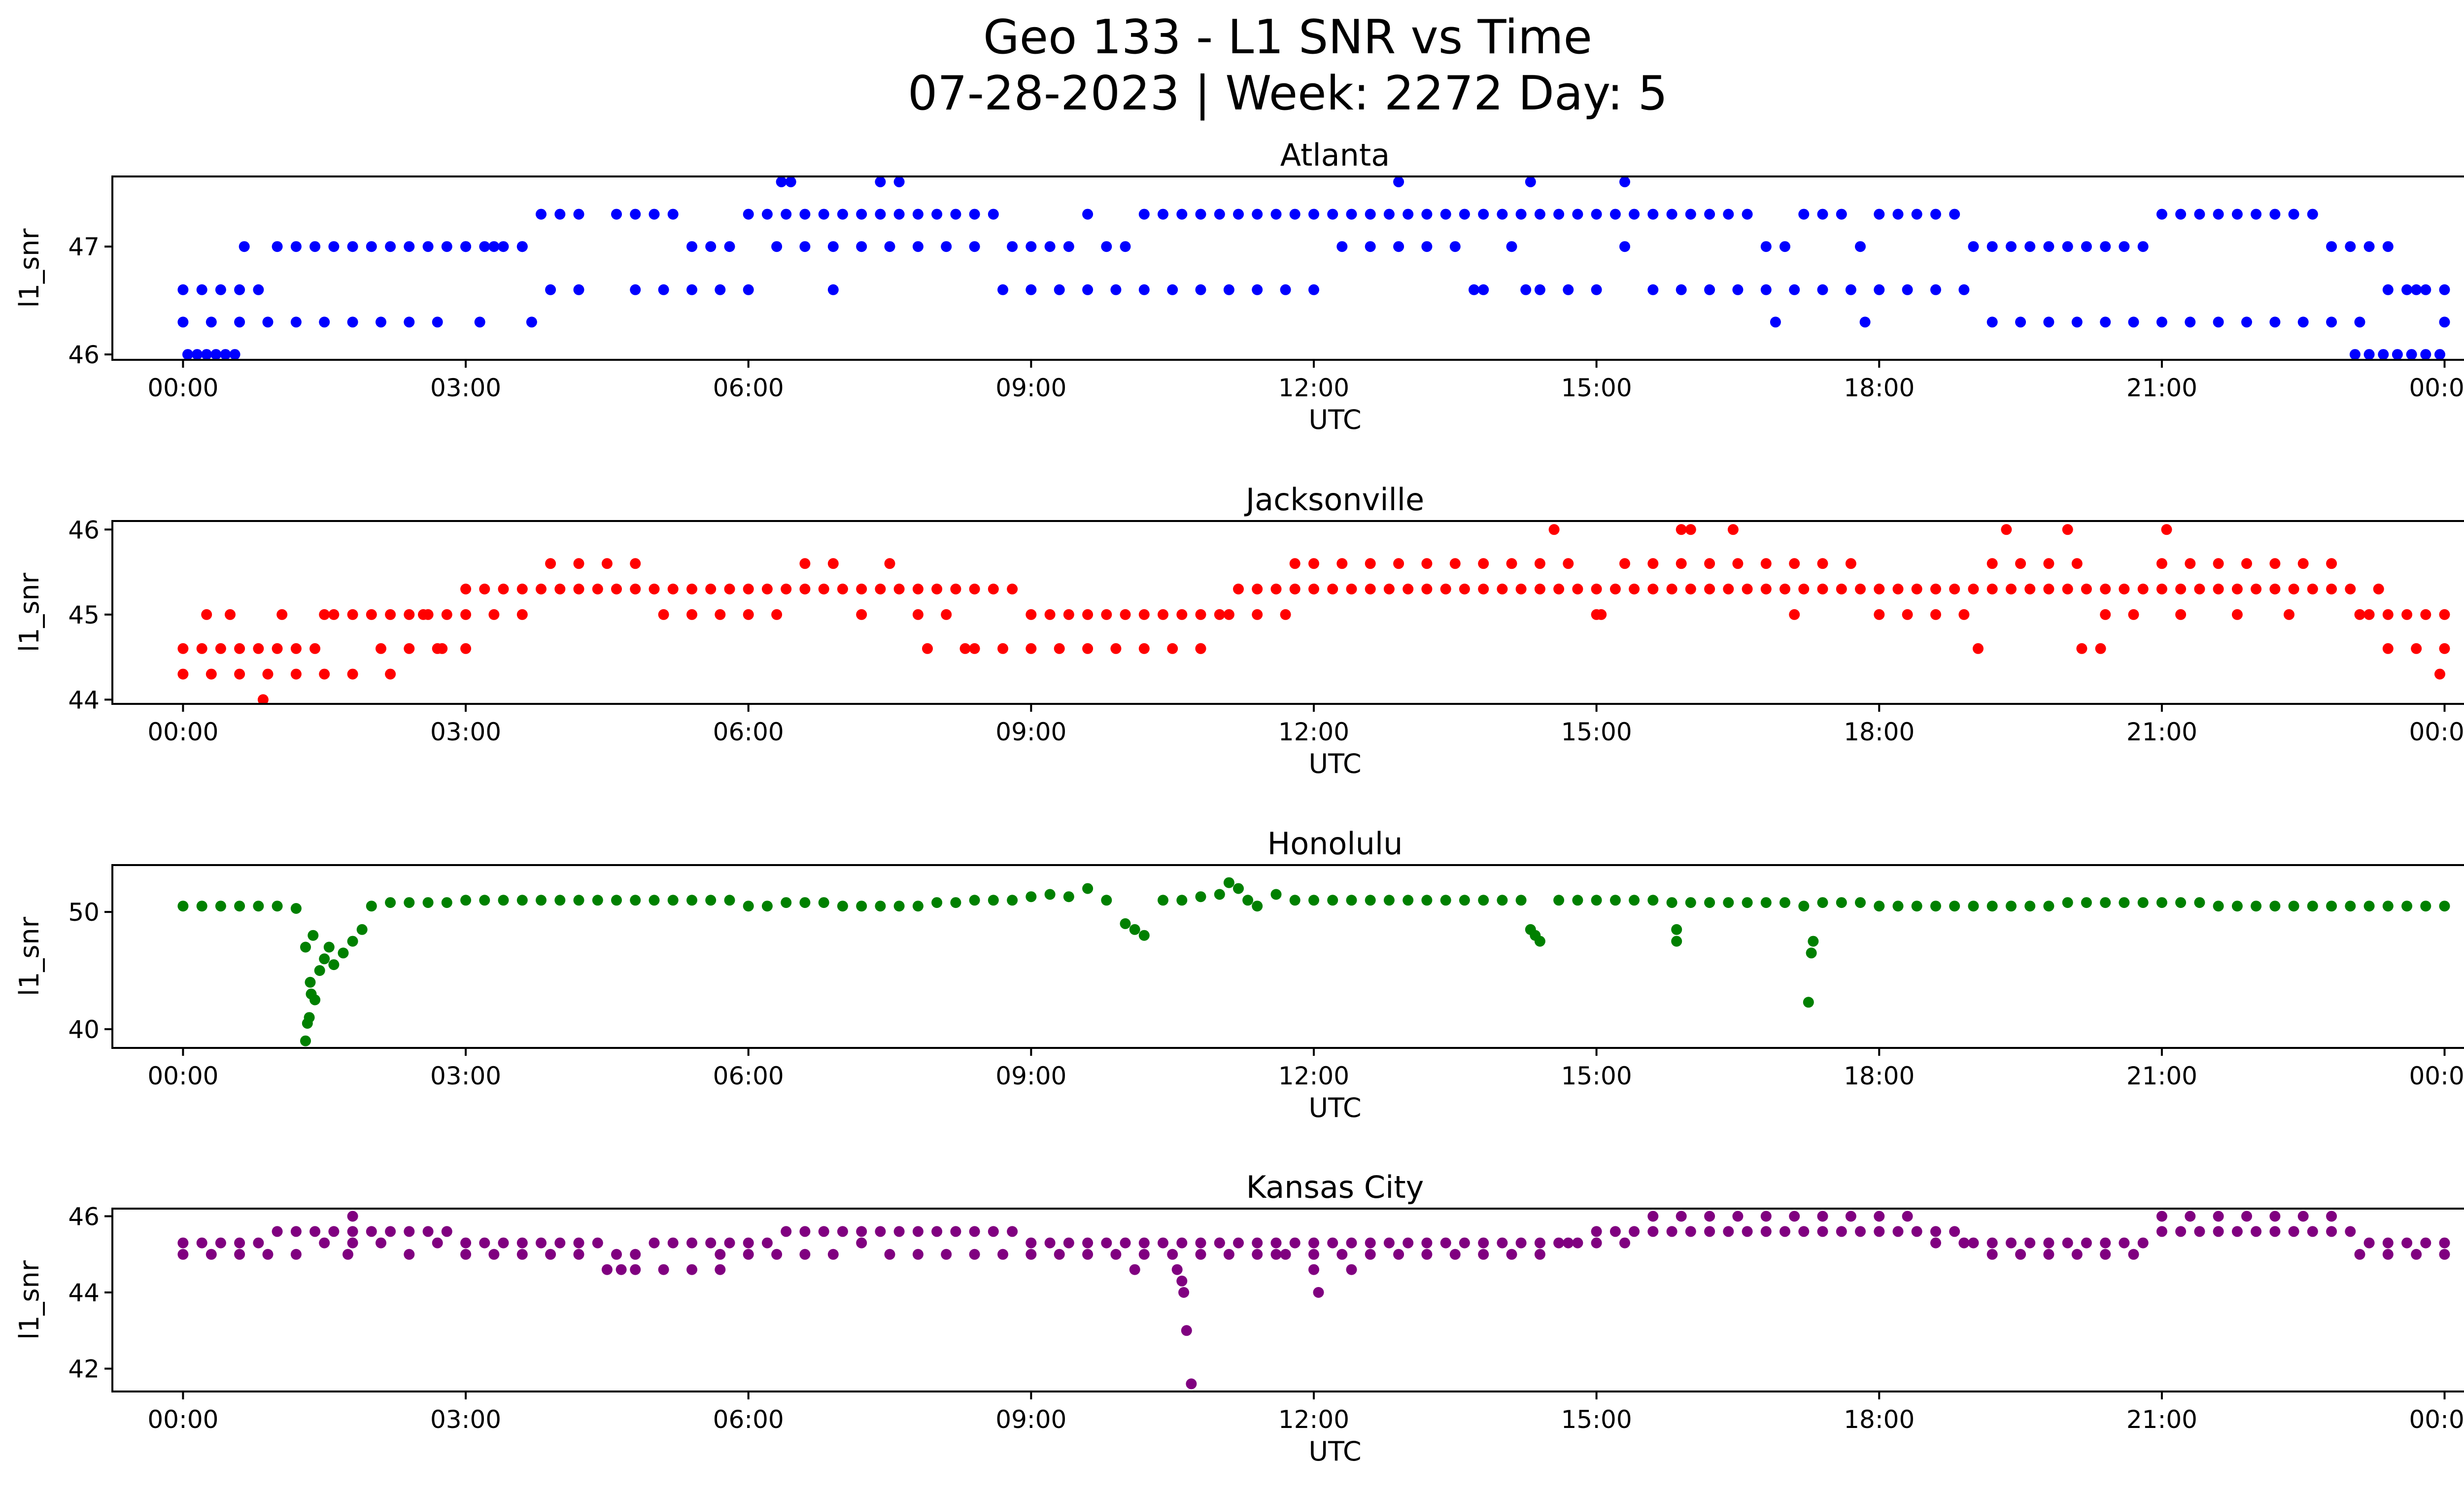 This screenshot has height=1495, width=2464. I want to click on plot-frame, so click(1287, 956).